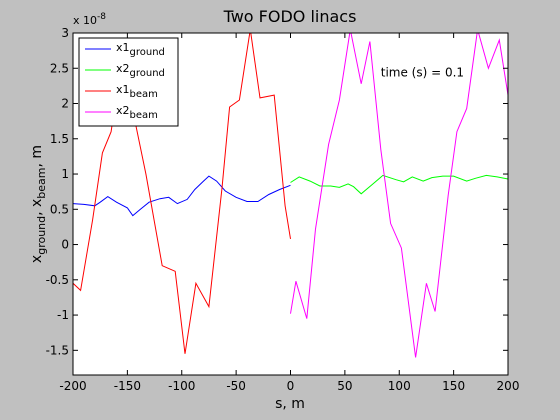  I want to click on y-axis-label: xground, xbeam, m, so click(38, 204).